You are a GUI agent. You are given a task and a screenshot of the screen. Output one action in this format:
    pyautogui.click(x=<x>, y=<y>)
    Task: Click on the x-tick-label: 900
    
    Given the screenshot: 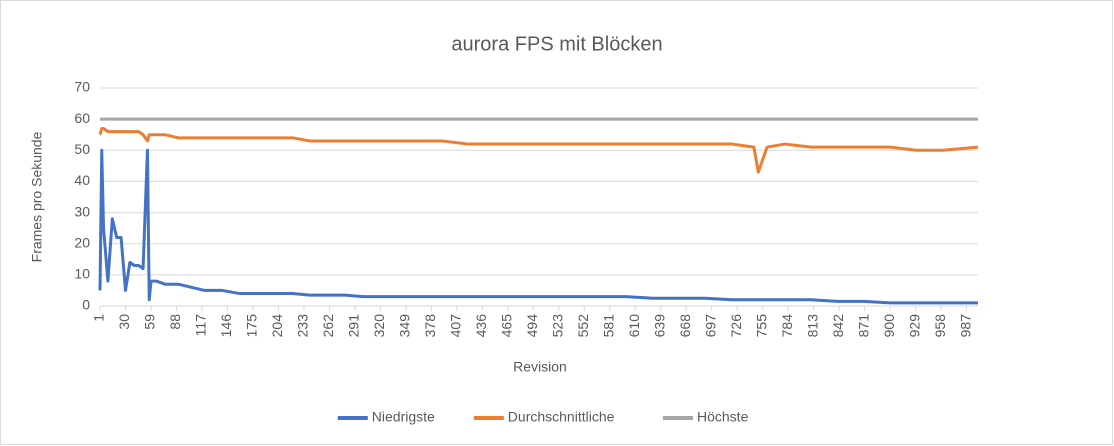 What is the action you would take?
    pyautogui.click(x=889, y=326)
    